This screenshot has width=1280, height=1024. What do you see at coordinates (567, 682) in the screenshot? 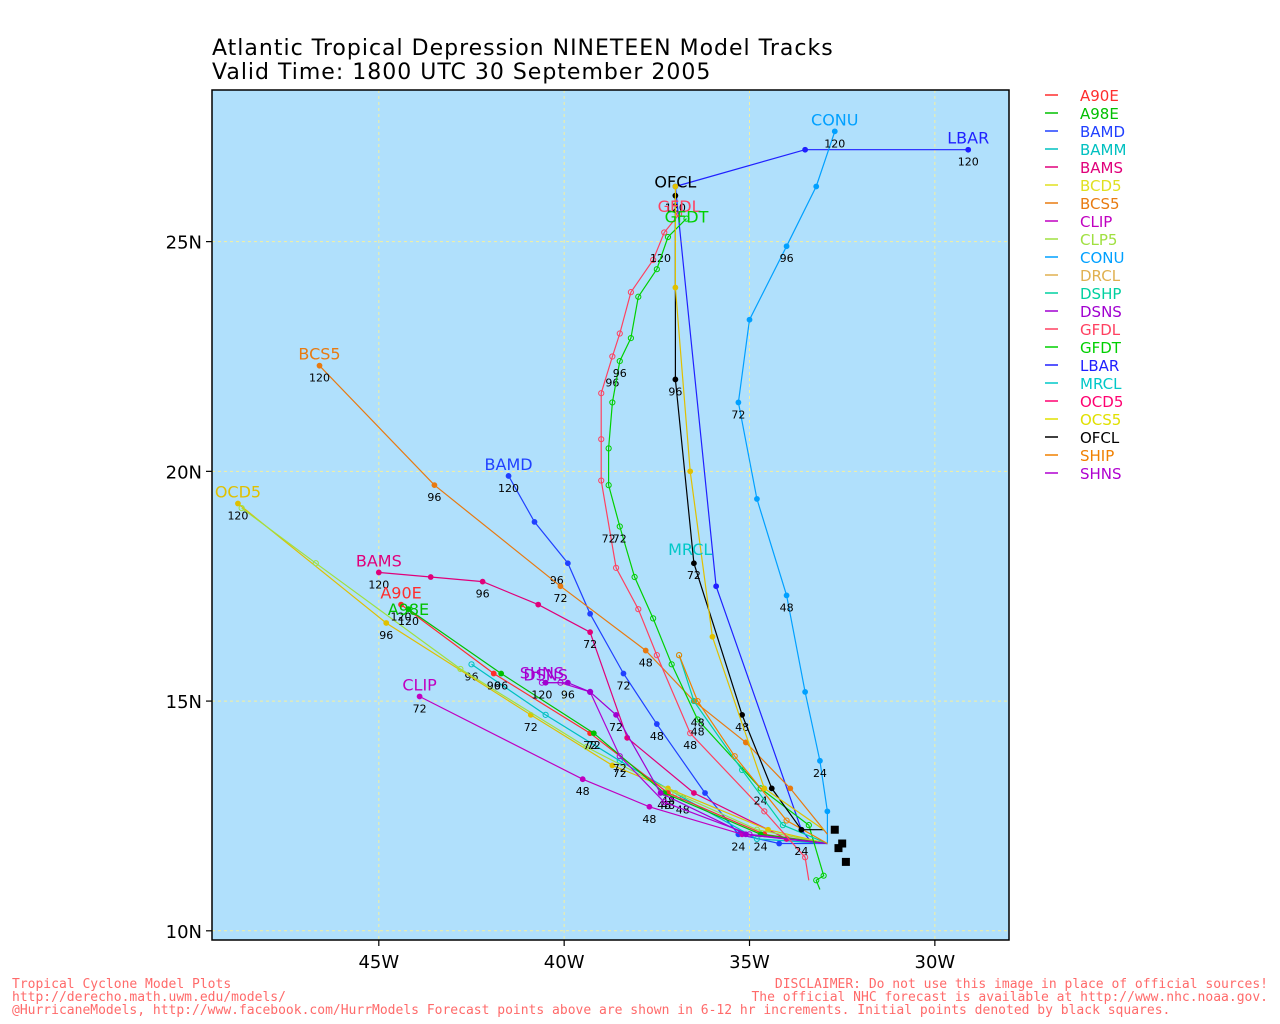
I see `track-point-dsns` at bounding box center [567, 682].